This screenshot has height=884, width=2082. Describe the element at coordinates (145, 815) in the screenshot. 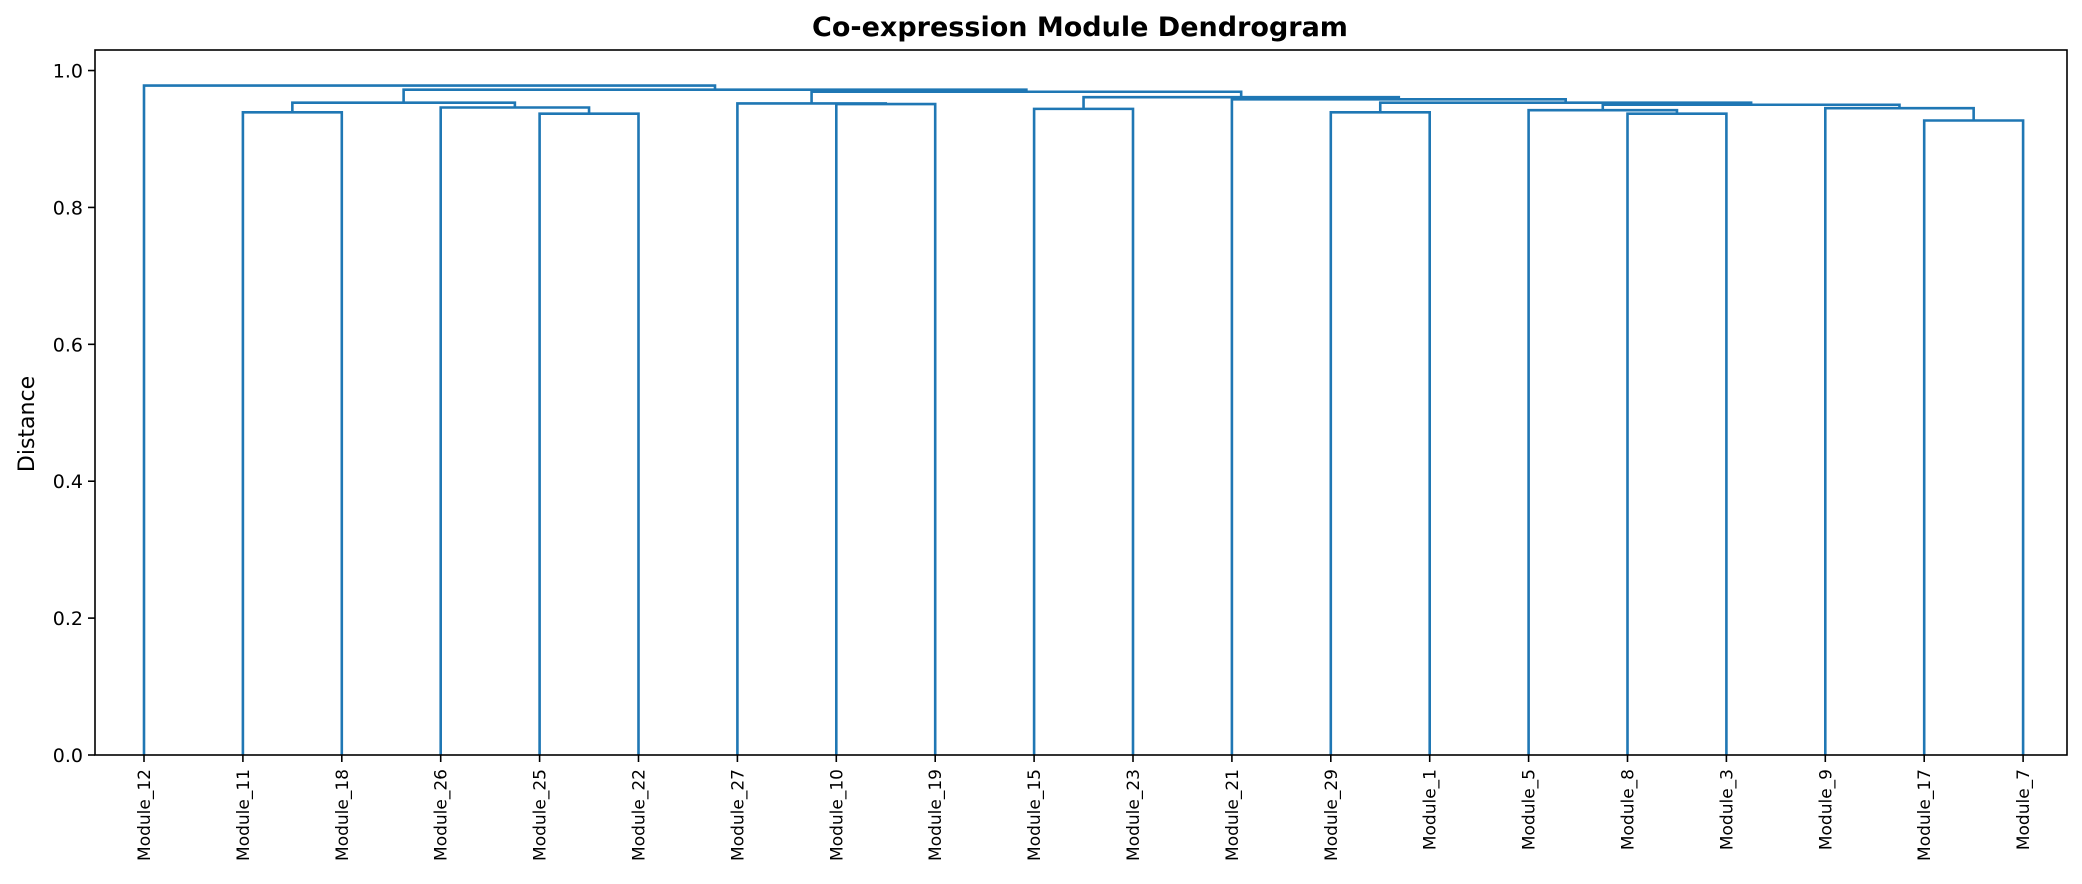

I see `leaf-label: Module_12` at that location.